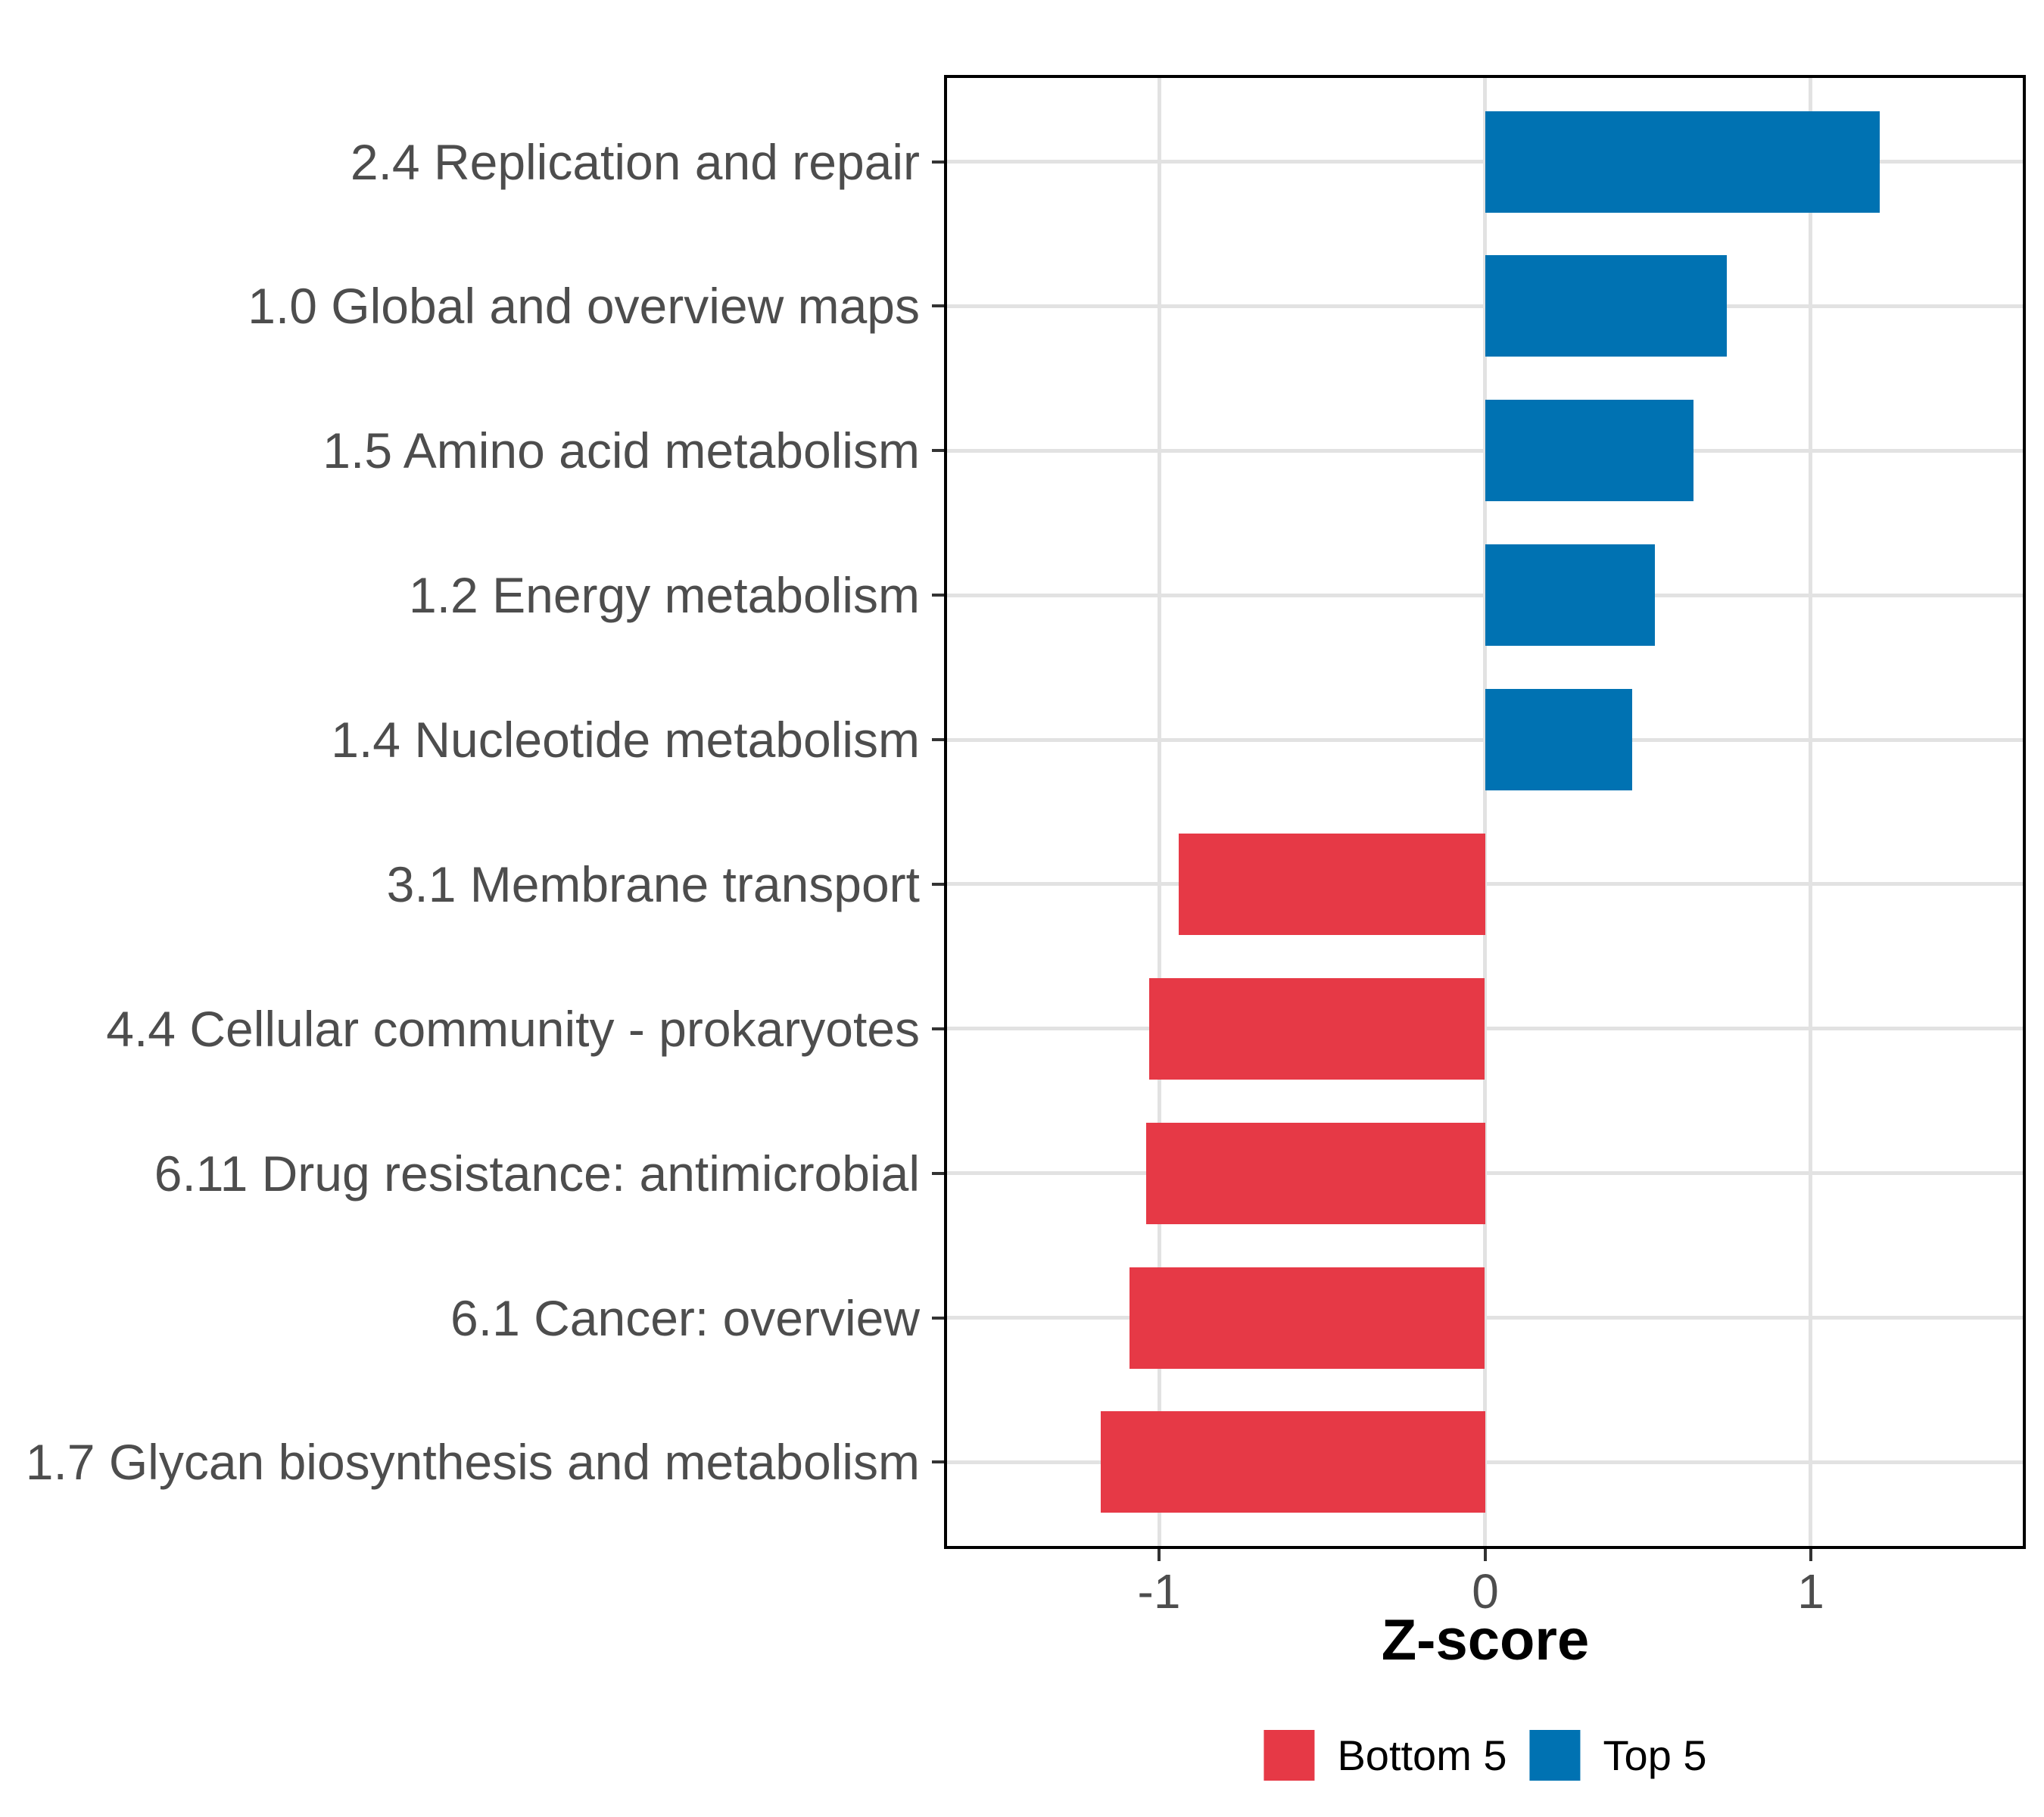 The width and height of the screenshot is (2044, 1817). Describe the element at coordinates (537, 1173) in the screenshot. I see `y-axis-label: 6.11 Drug resistance: antimicrobial` at that location.